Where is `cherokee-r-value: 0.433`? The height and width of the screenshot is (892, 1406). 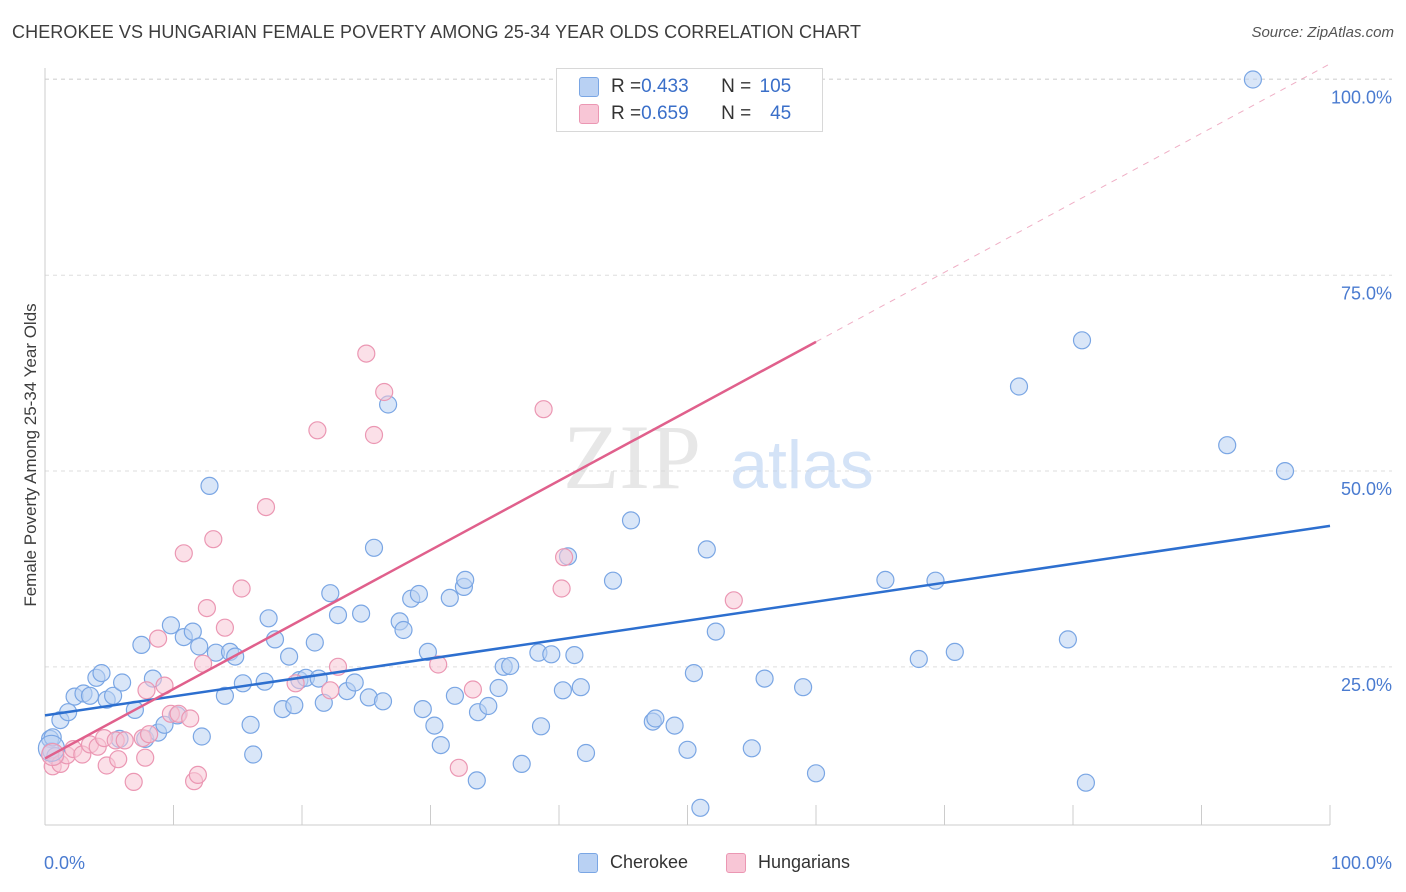
cherokee-r-value: 0.433 is located at coordinates (665, 86).